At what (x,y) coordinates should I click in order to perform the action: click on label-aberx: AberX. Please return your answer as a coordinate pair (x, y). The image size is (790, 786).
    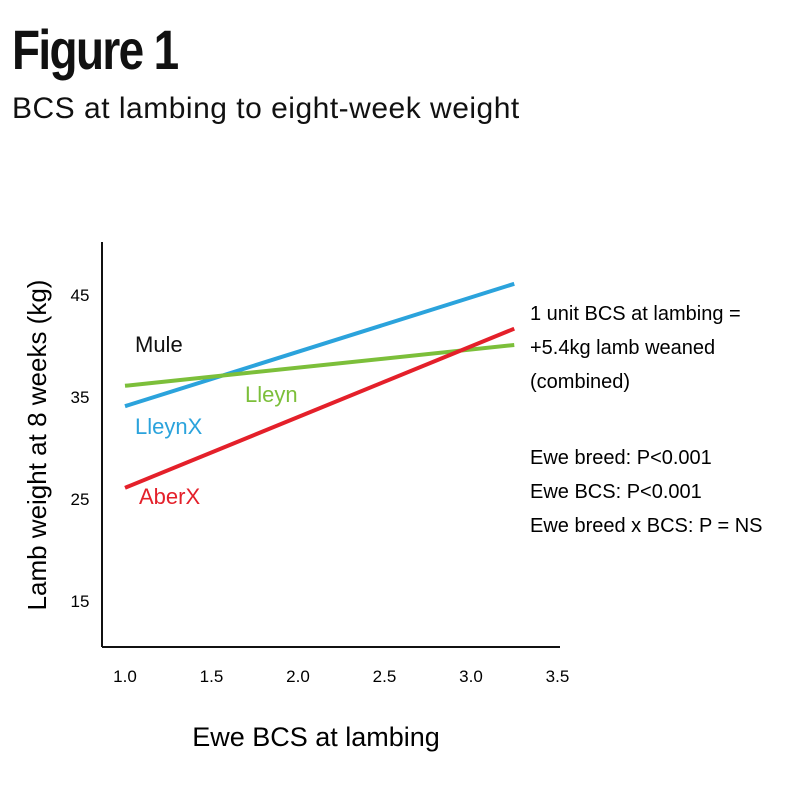
    Looking at the image, I should click on (169, 496).